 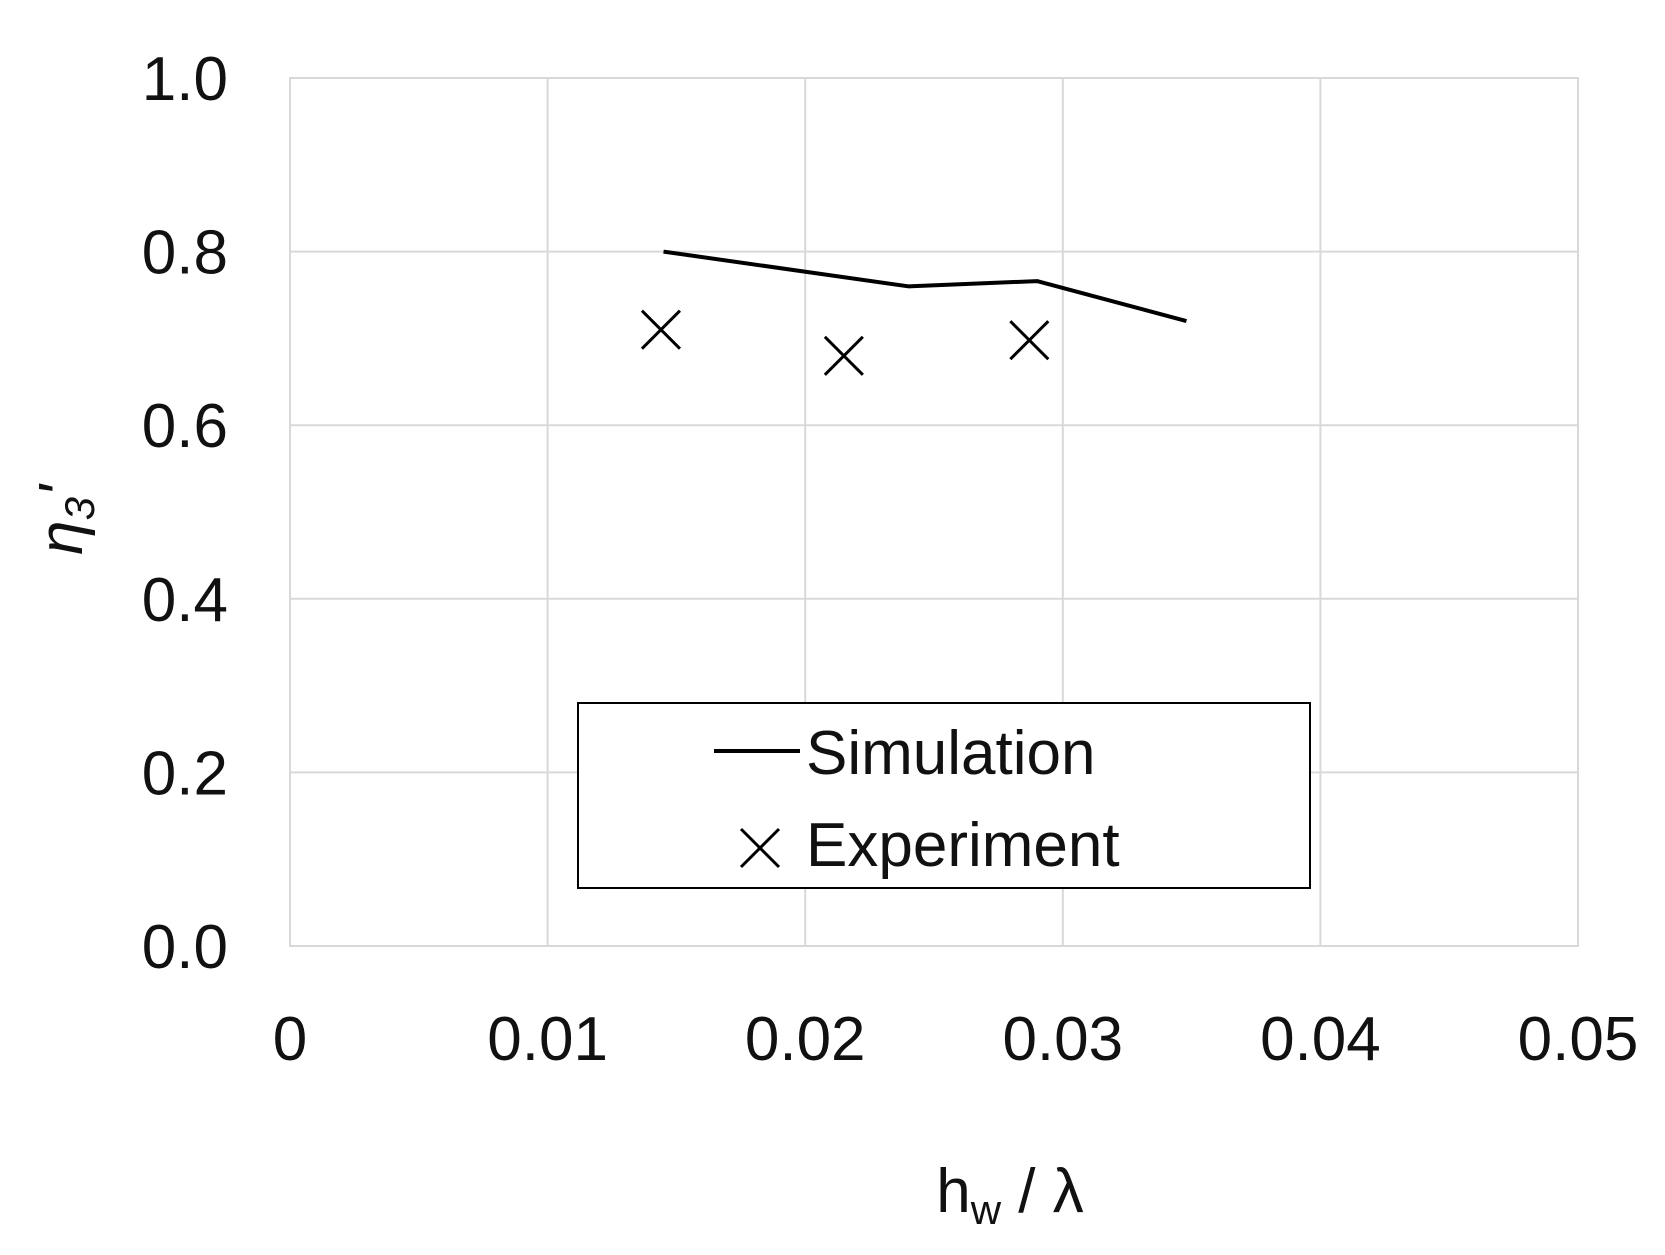 What do you see at coordinates (1010, 1195) in the screenshot?
I see `x-axis-title: hw / λ` at bounding box center [1010, 1195].